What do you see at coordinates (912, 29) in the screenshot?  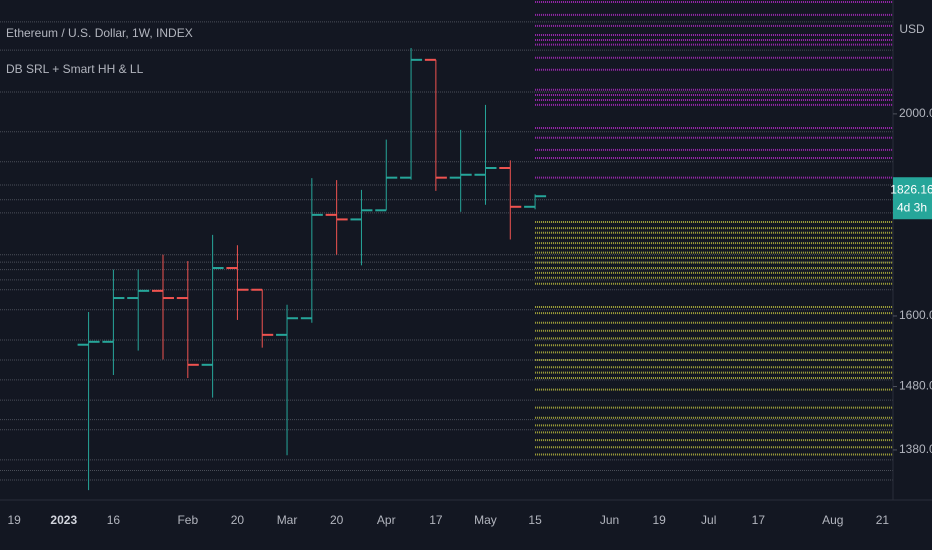 I see `currency-label: USD` at bounding box center [912, 29].